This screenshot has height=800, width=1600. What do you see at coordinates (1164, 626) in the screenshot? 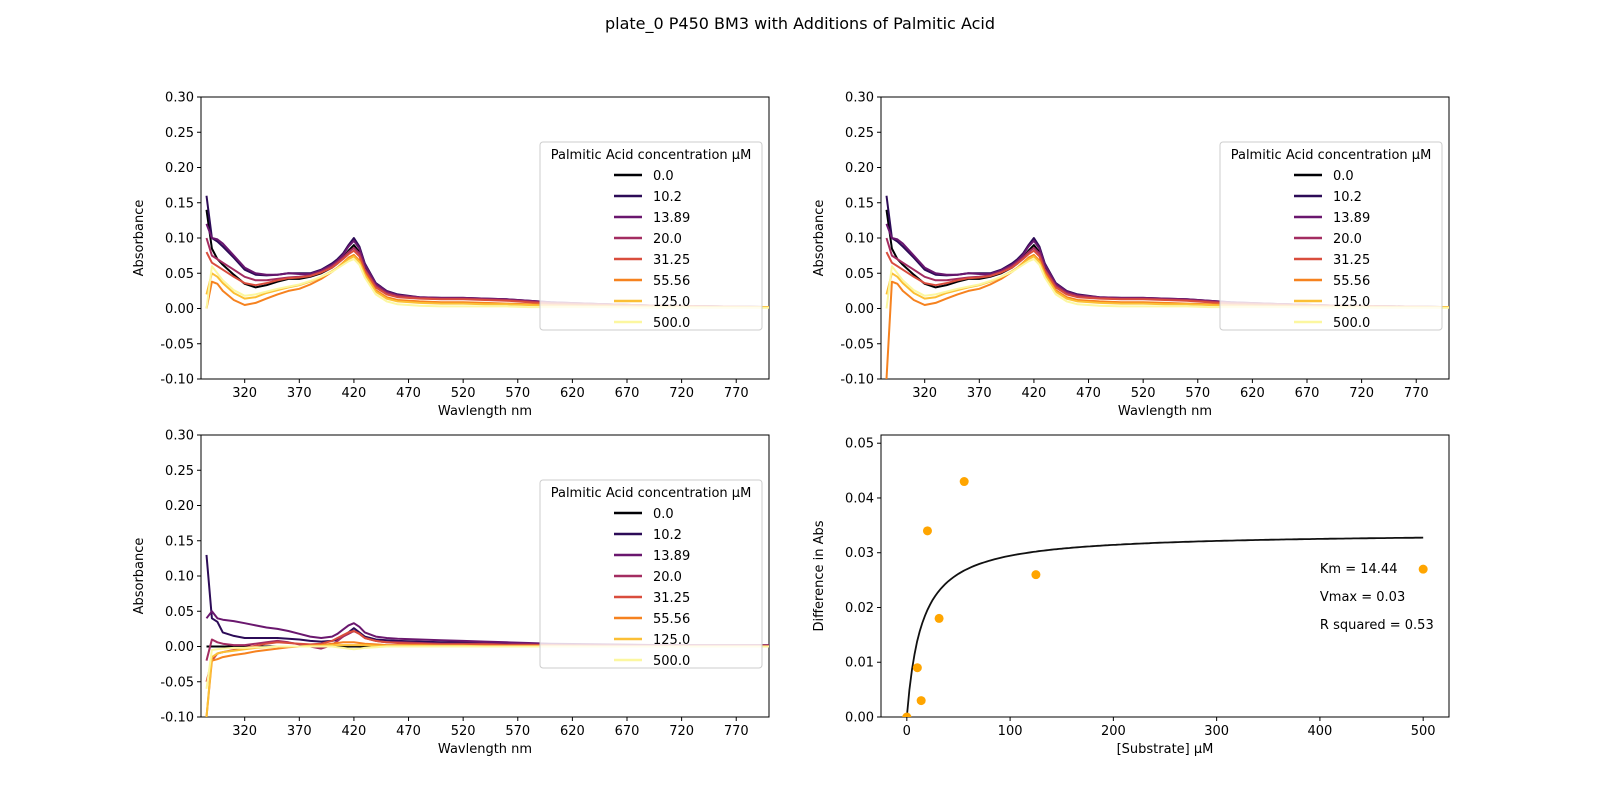
I see `fit-curve` at bounding box center [1164, 626].